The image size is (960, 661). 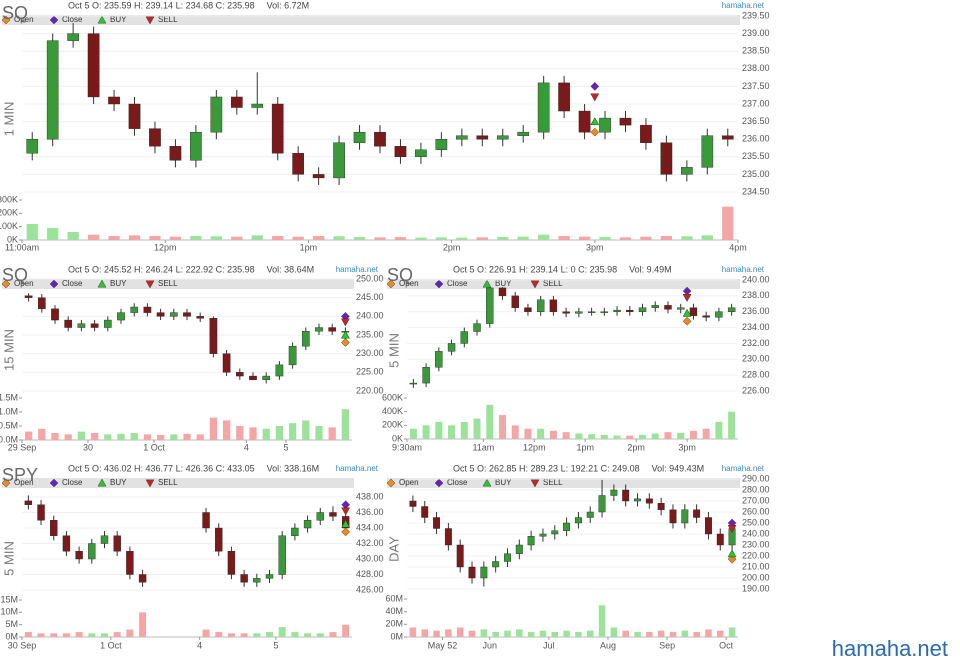 I want to click on x-tick-label: Sep, so click(x=667, y=645).